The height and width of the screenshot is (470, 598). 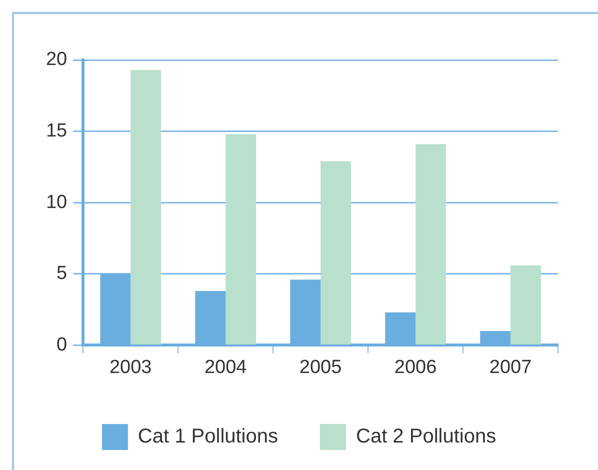 What do you see at coordinates (130, 367) in the screenshot?
I see `x-tick-label: 2003` at bounding box center [130, 367].